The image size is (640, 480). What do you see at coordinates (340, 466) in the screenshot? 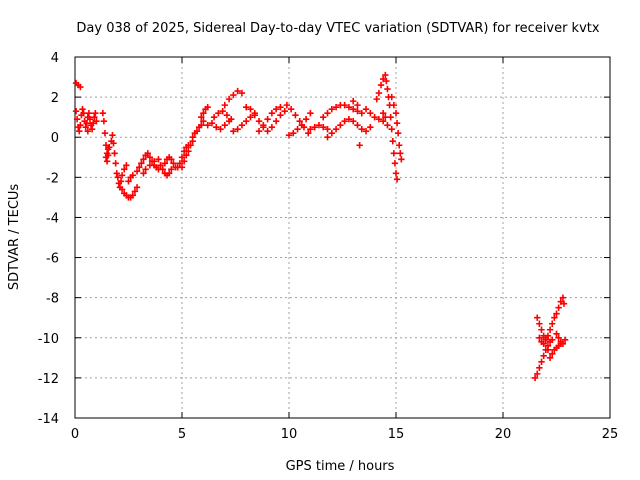
I see `x-axis-label: GPS time / hours` at bounding box center [340, 466].